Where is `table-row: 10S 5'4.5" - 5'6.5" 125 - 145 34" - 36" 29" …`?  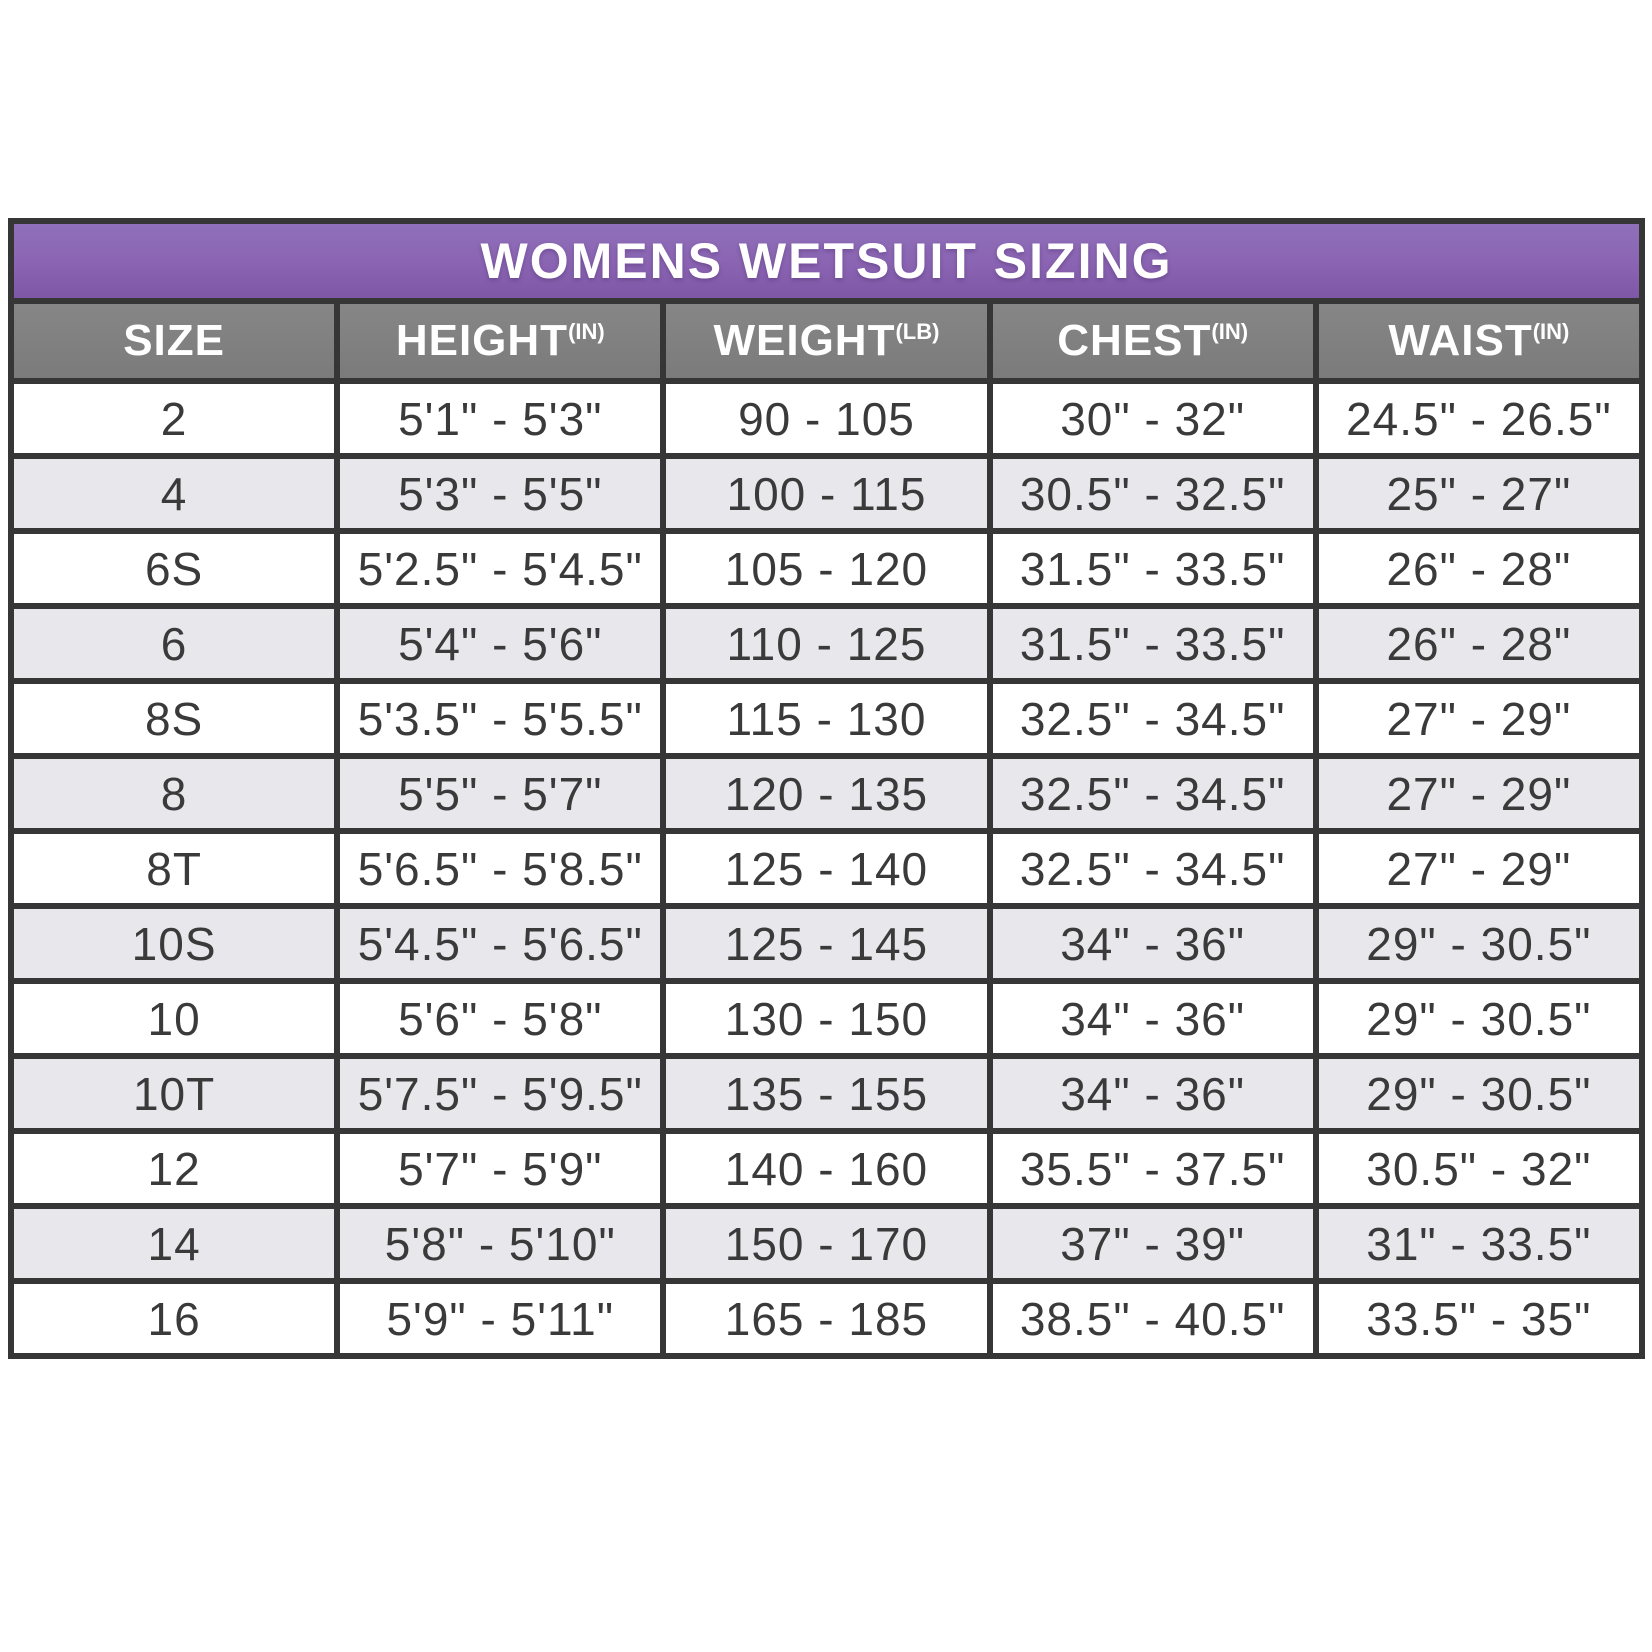
table-row: 10S 5'4.5" - 5'6.5" 125 - 145 34" - 36" 29" … is located at coordinates (826, 943).